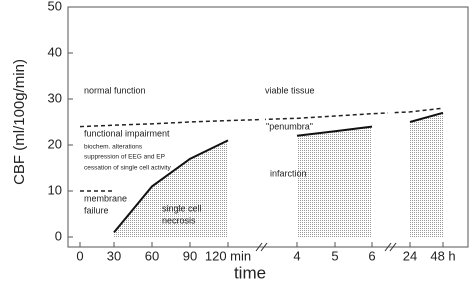 The image size is (474, 285). What do you see at coordinates (79, 255) in the screenshot?
I see `x-tick-label: 0` at bounding box center [79, 255].